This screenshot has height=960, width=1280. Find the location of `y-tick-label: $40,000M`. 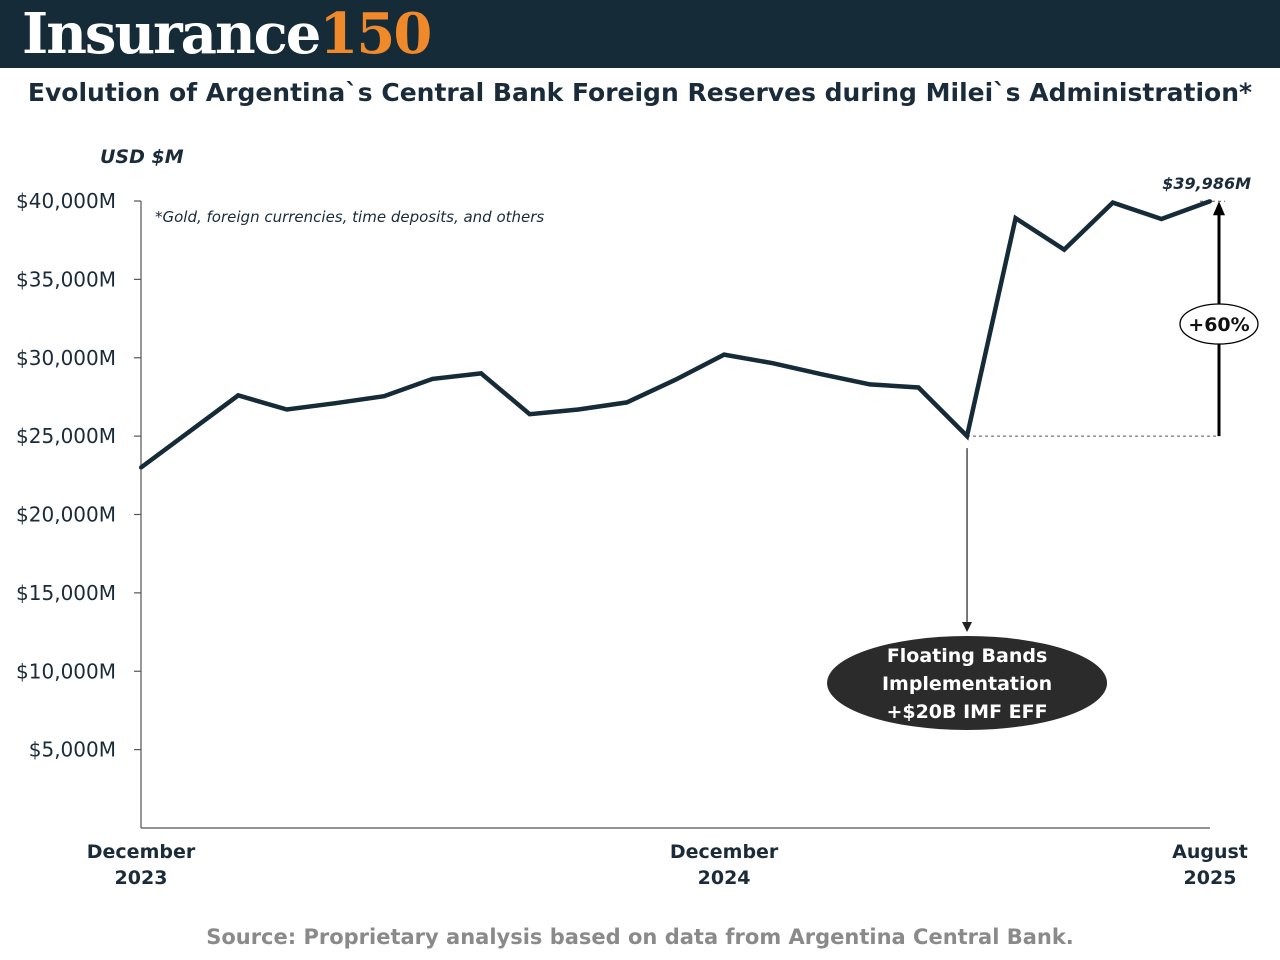

y-tick-label: $40,000M is located at coordinates (66, 201).